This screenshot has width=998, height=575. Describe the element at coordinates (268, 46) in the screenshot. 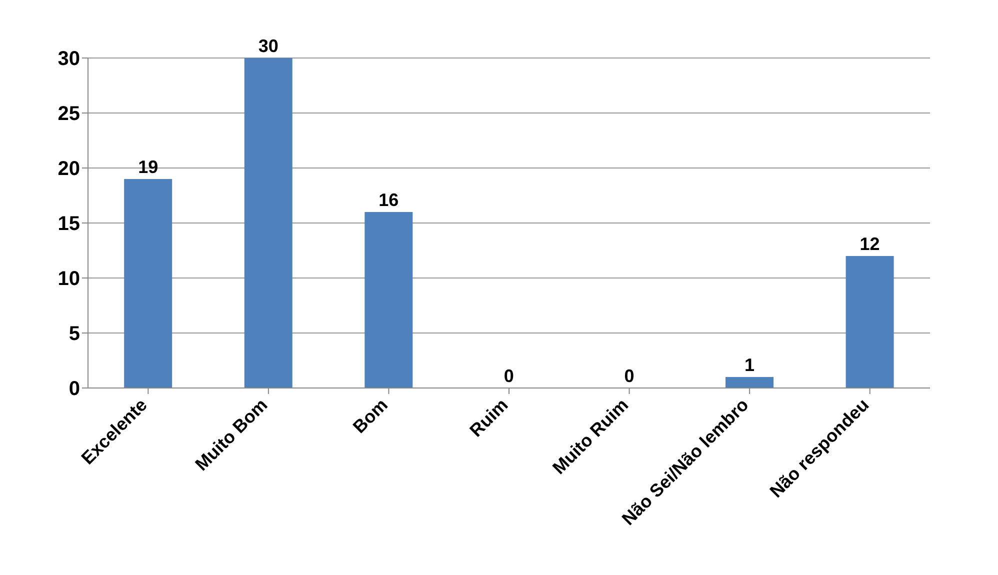

I see `data-label: 30` at that location.